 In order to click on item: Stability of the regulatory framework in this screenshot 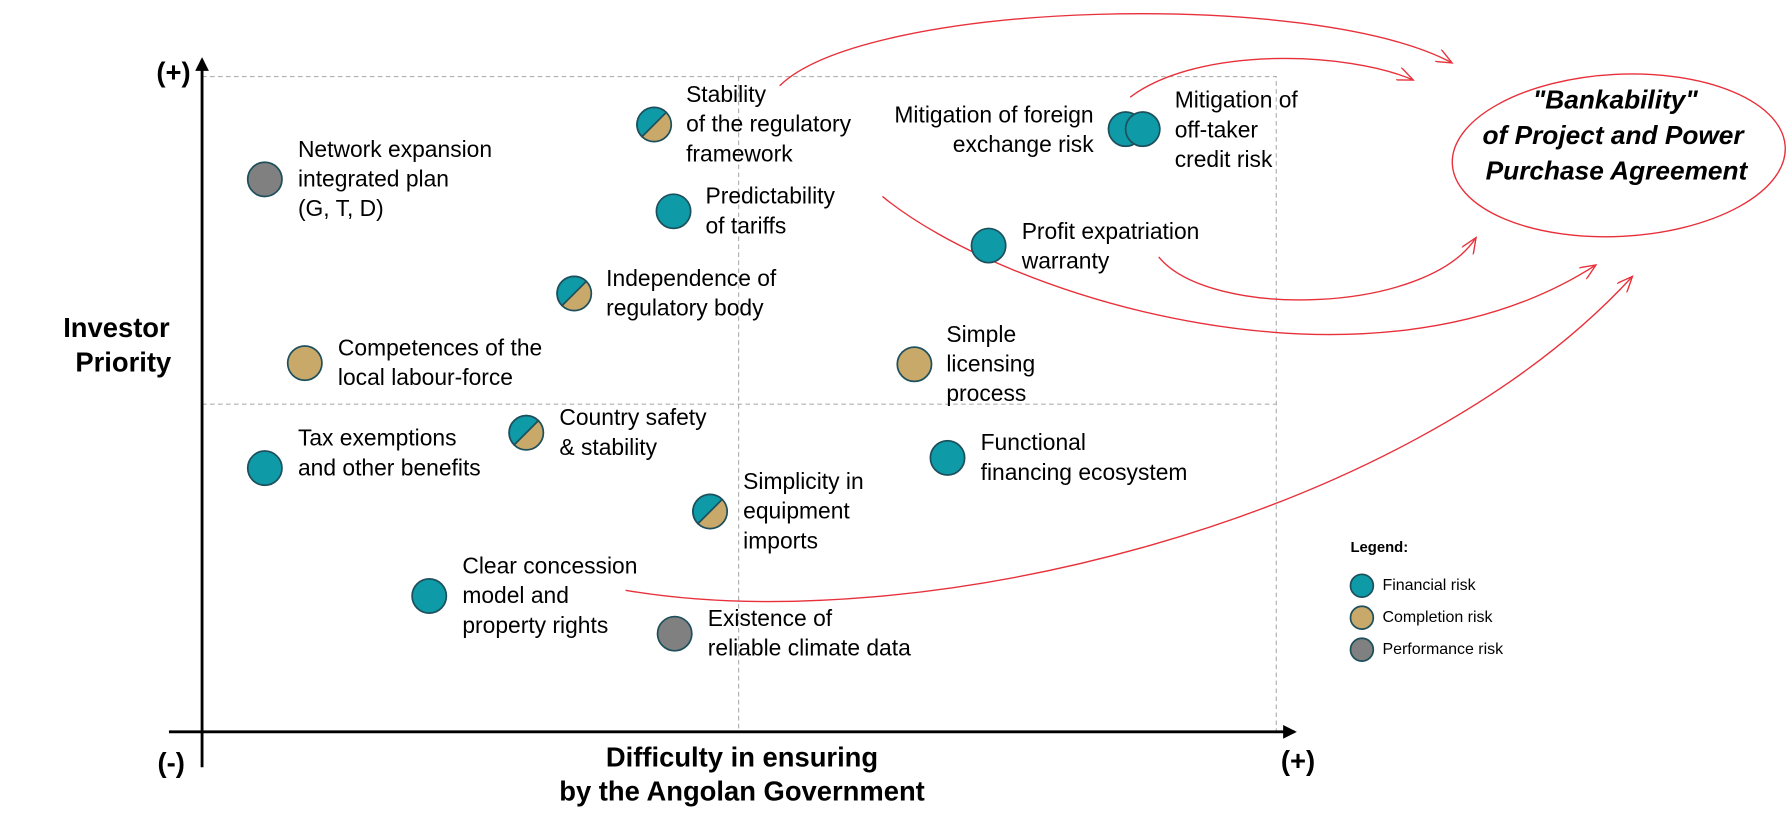, I will do `click(744, 123)`.